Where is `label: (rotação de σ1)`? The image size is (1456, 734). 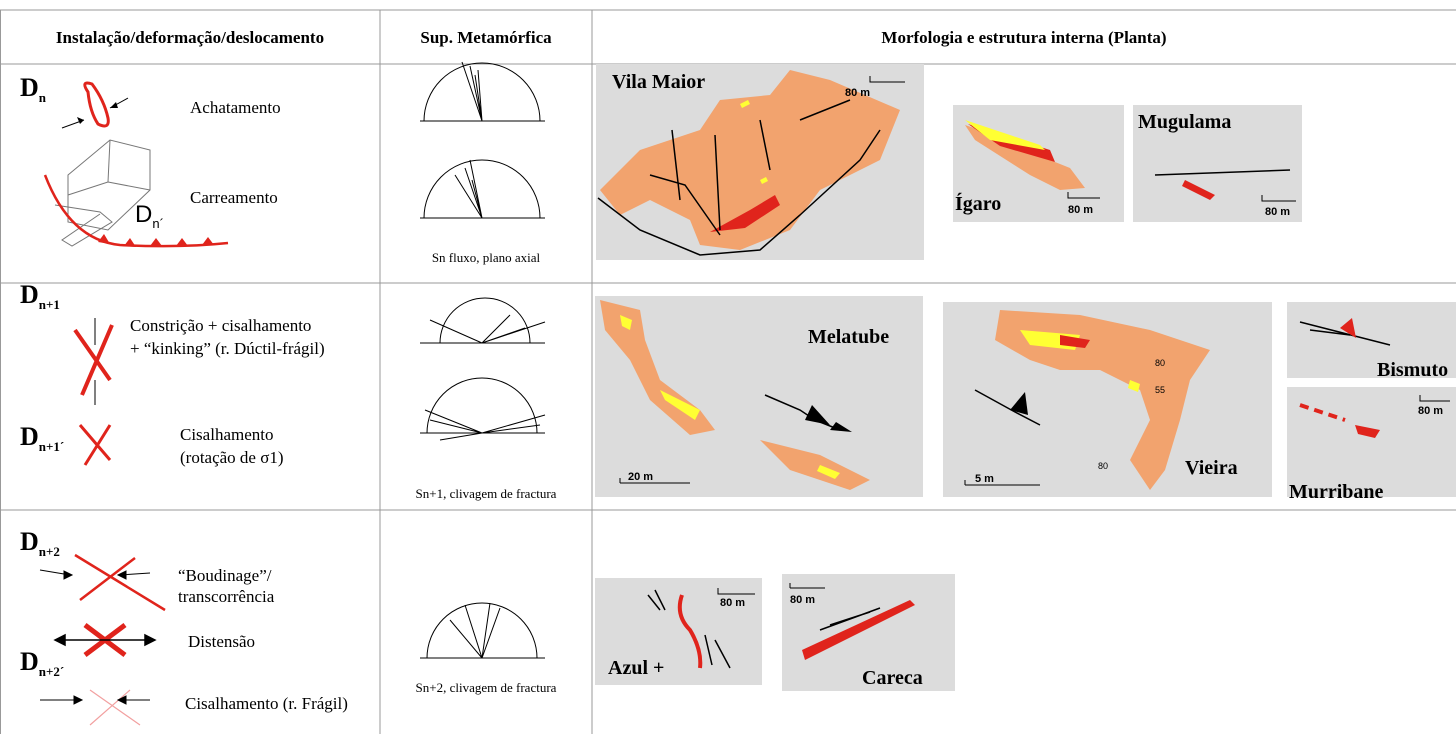
label: (rotação de σ1) is located at coordinates (232, 457).